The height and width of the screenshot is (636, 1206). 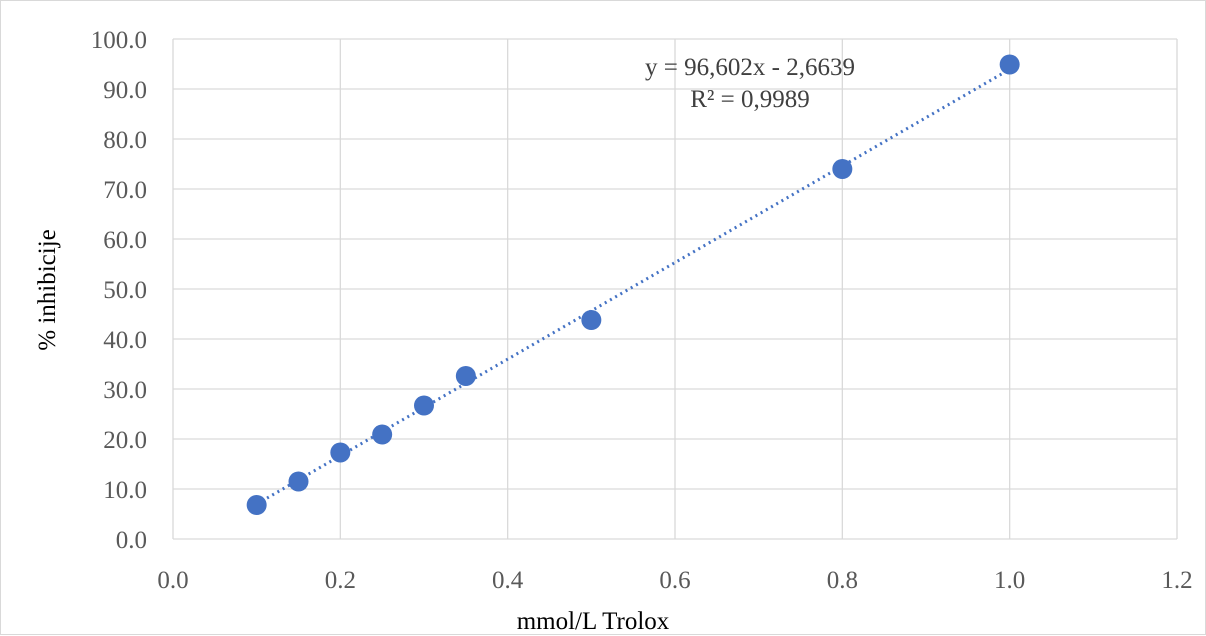 What do you see at coordinates (125, 90) in the screenshot?
I see `y-tick-label: 90.0` at bounding box center [125, 90].